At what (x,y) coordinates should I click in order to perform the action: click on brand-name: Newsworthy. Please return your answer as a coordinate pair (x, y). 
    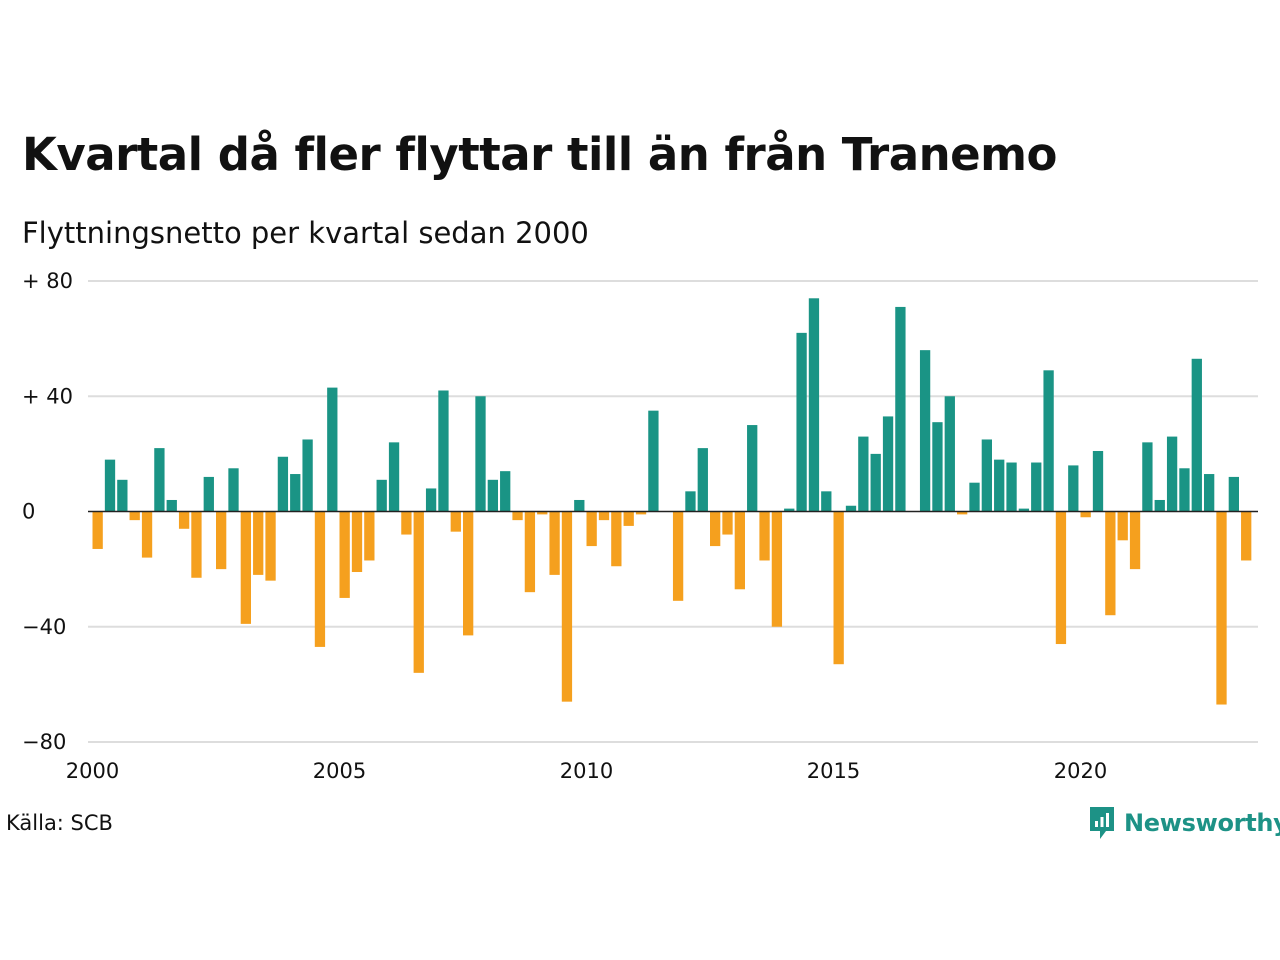
    Looking at the image, I should click on (1202, 823).